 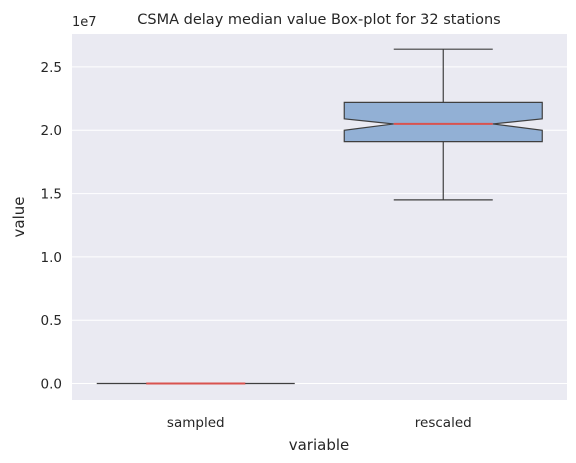 What do you see at coordinates (51, 321) in the screenshot?
I see `y-tick-label: 0.5` at bounding box center [51, 321].